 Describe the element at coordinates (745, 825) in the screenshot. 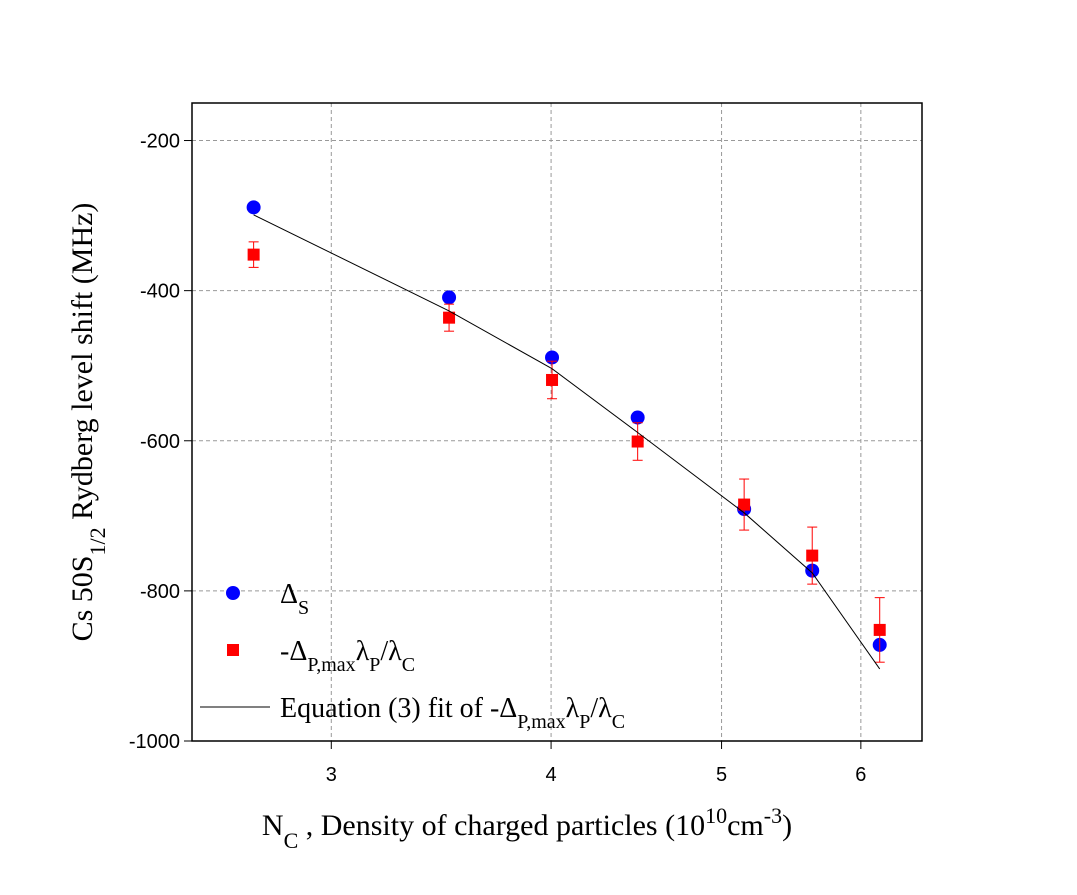

I see `label-part: cm` at that location.